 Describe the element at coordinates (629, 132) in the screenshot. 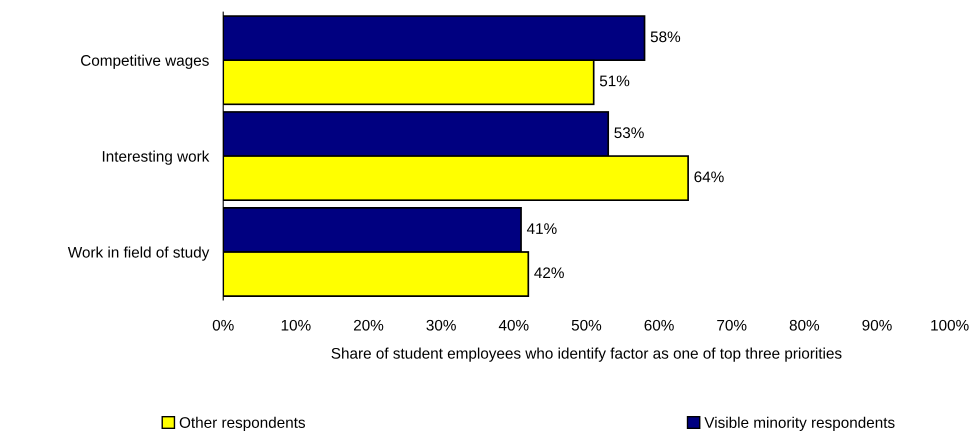

I see `data-label: 53%` at that location.